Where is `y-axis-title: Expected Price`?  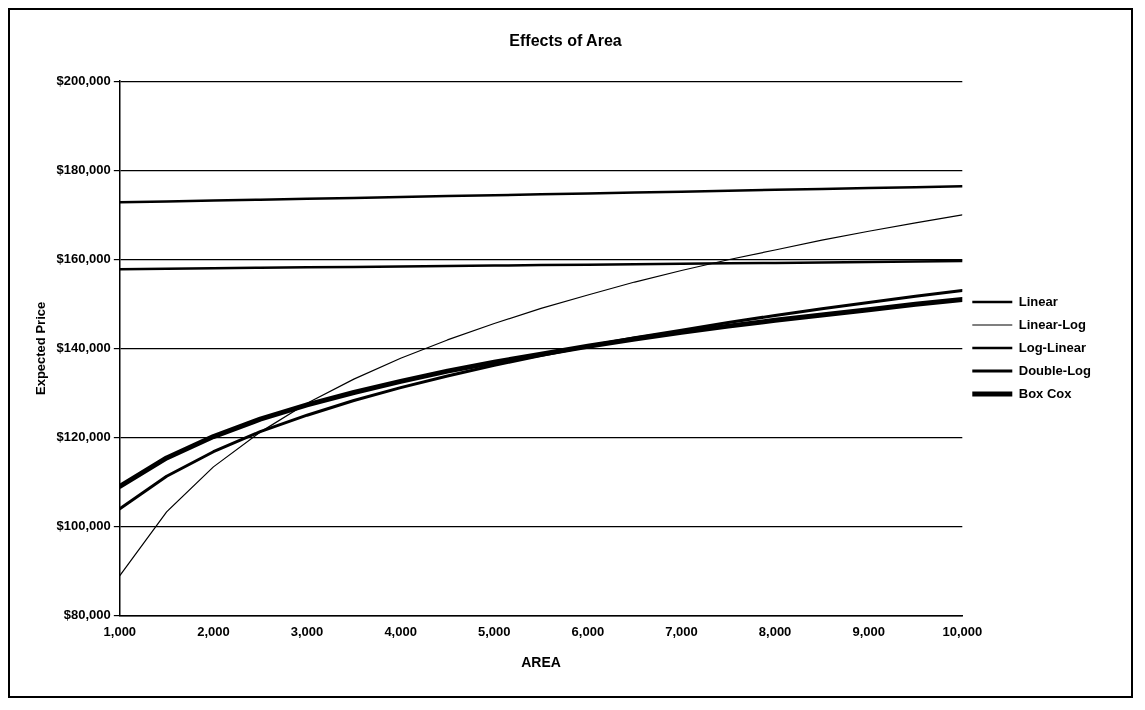 y-axis-title: Expected Price is located at coordinates (41, 348).